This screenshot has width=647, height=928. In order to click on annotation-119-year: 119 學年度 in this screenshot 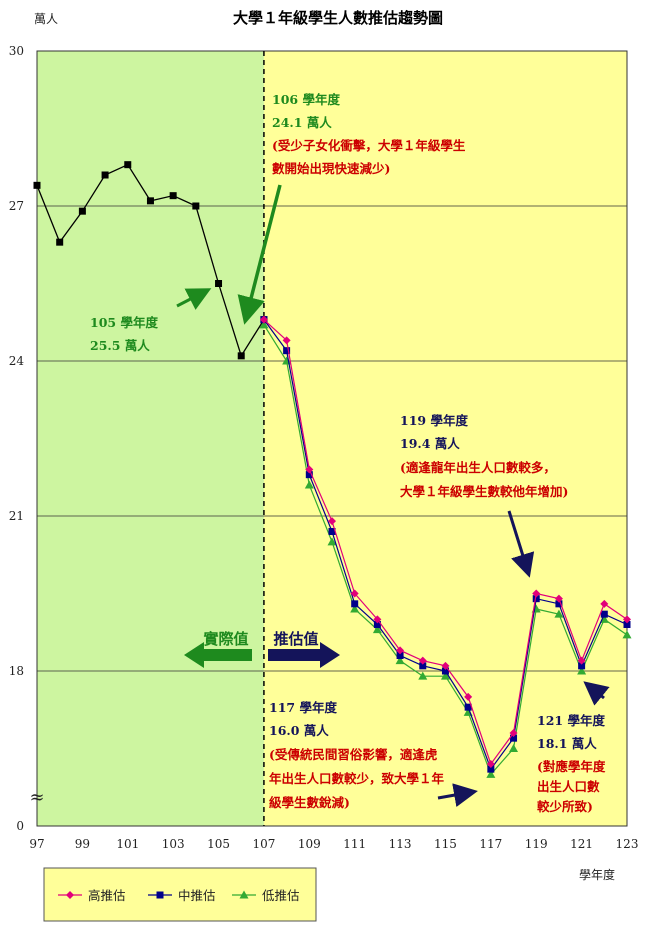, I will do `click(434, 420)`.